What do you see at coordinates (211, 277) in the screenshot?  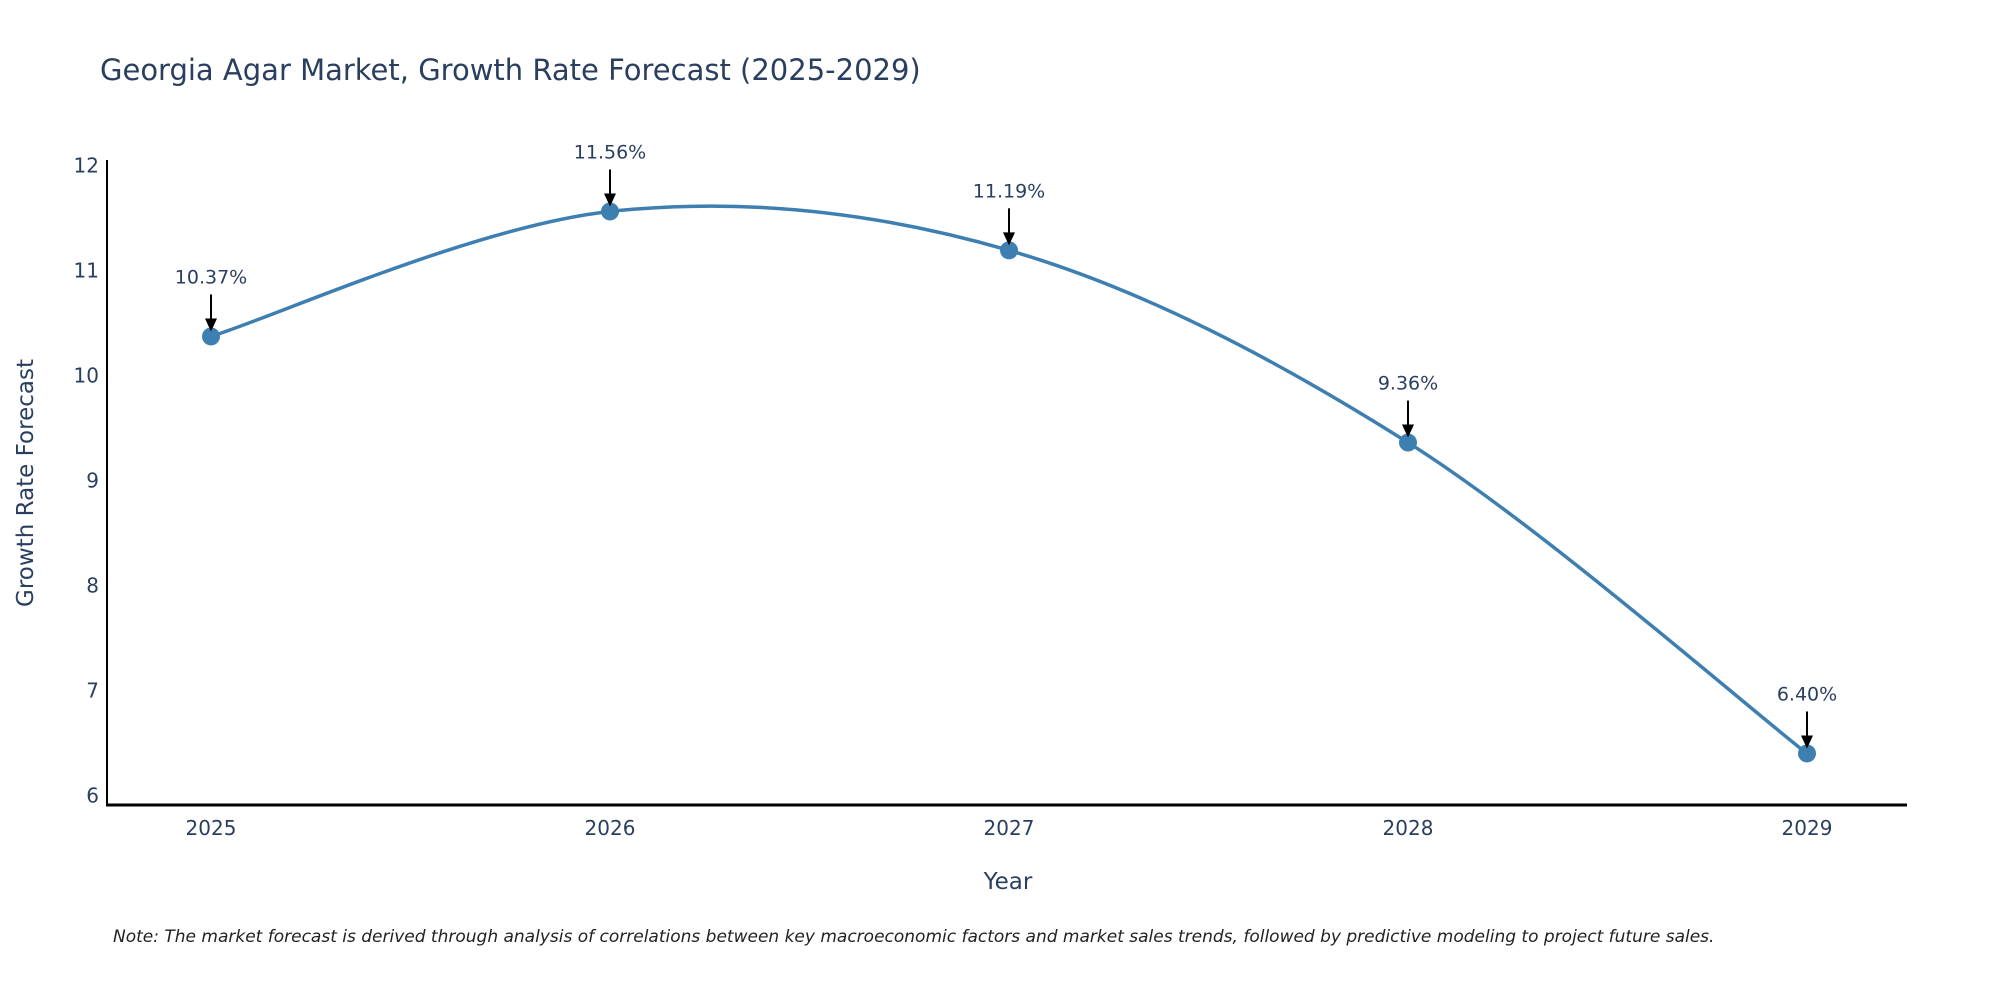 I see `data-label: 10.37%` at bounding box center [211, 277].